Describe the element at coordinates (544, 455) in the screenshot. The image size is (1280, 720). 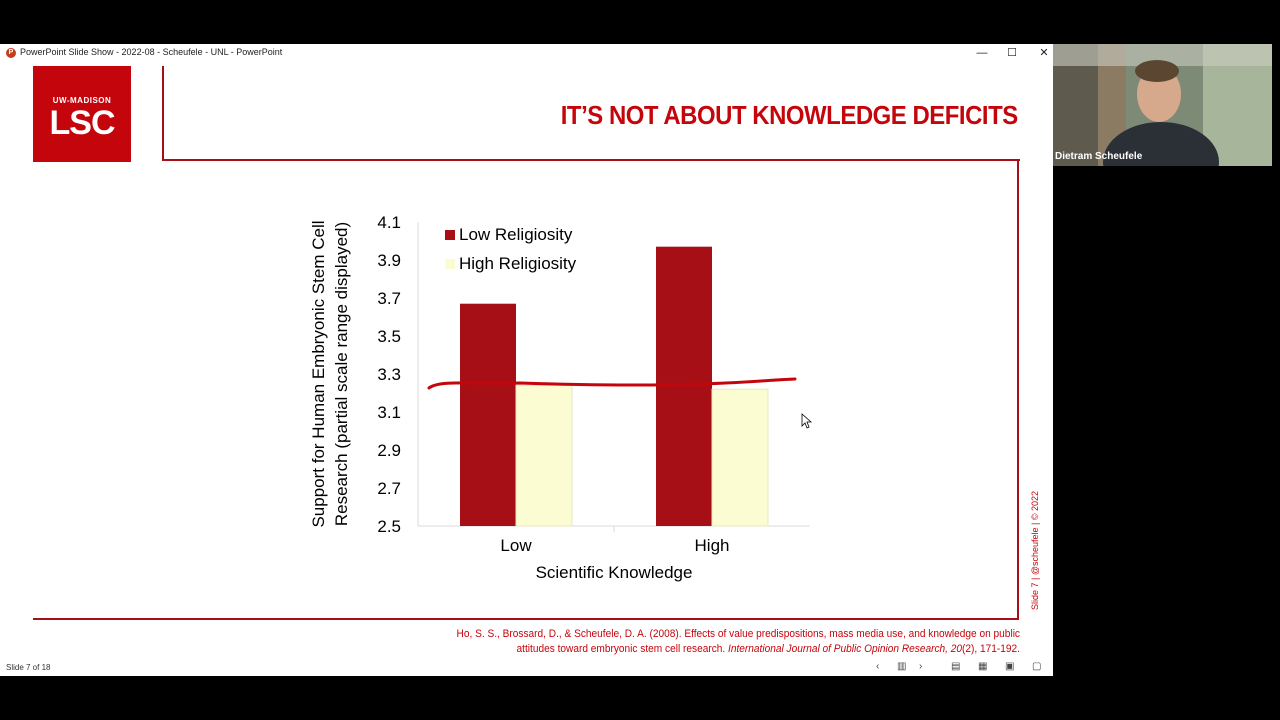
I see `bar-high-religiosity-low` at that location.